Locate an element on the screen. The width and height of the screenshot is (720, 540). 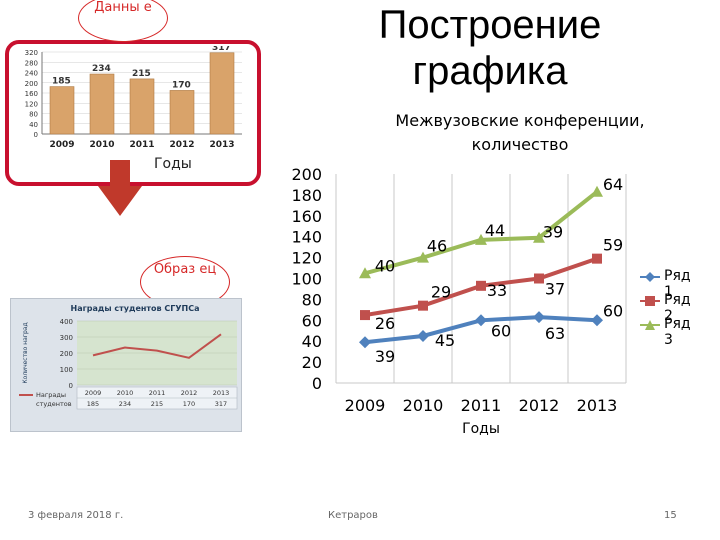
table-value: 215 is located at coordinates (157, 404).